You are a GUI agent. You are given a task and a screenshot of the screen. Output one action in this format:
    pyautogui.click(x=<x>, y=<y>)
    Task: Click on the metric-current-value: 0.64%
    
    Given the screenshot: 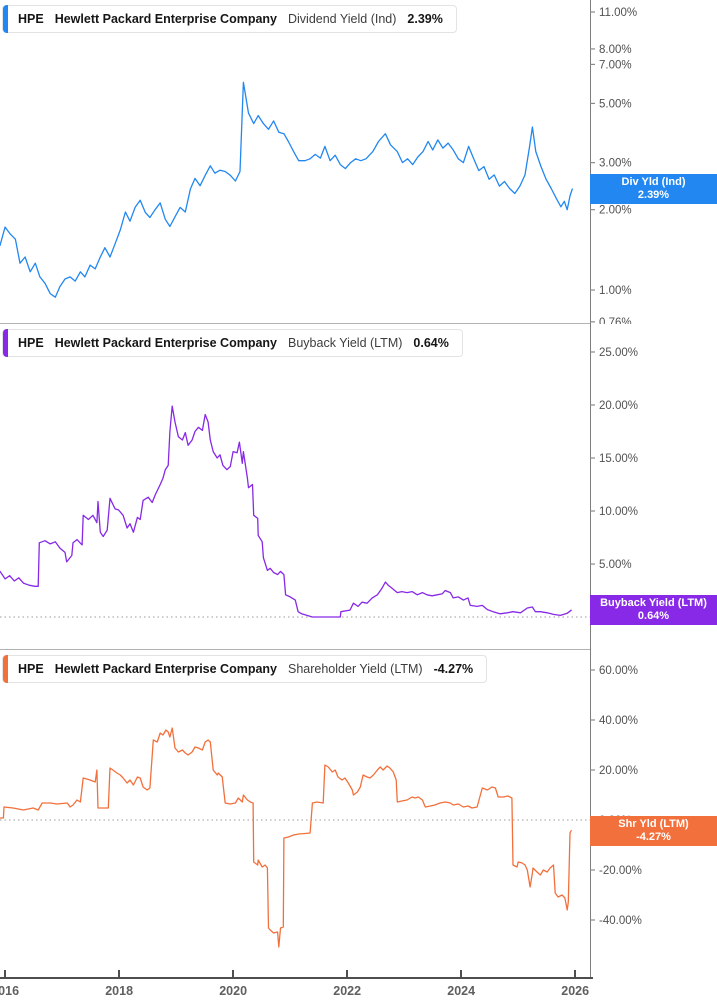 What is the action you would take?
    pyautogui.click(x=431, y=343)
    